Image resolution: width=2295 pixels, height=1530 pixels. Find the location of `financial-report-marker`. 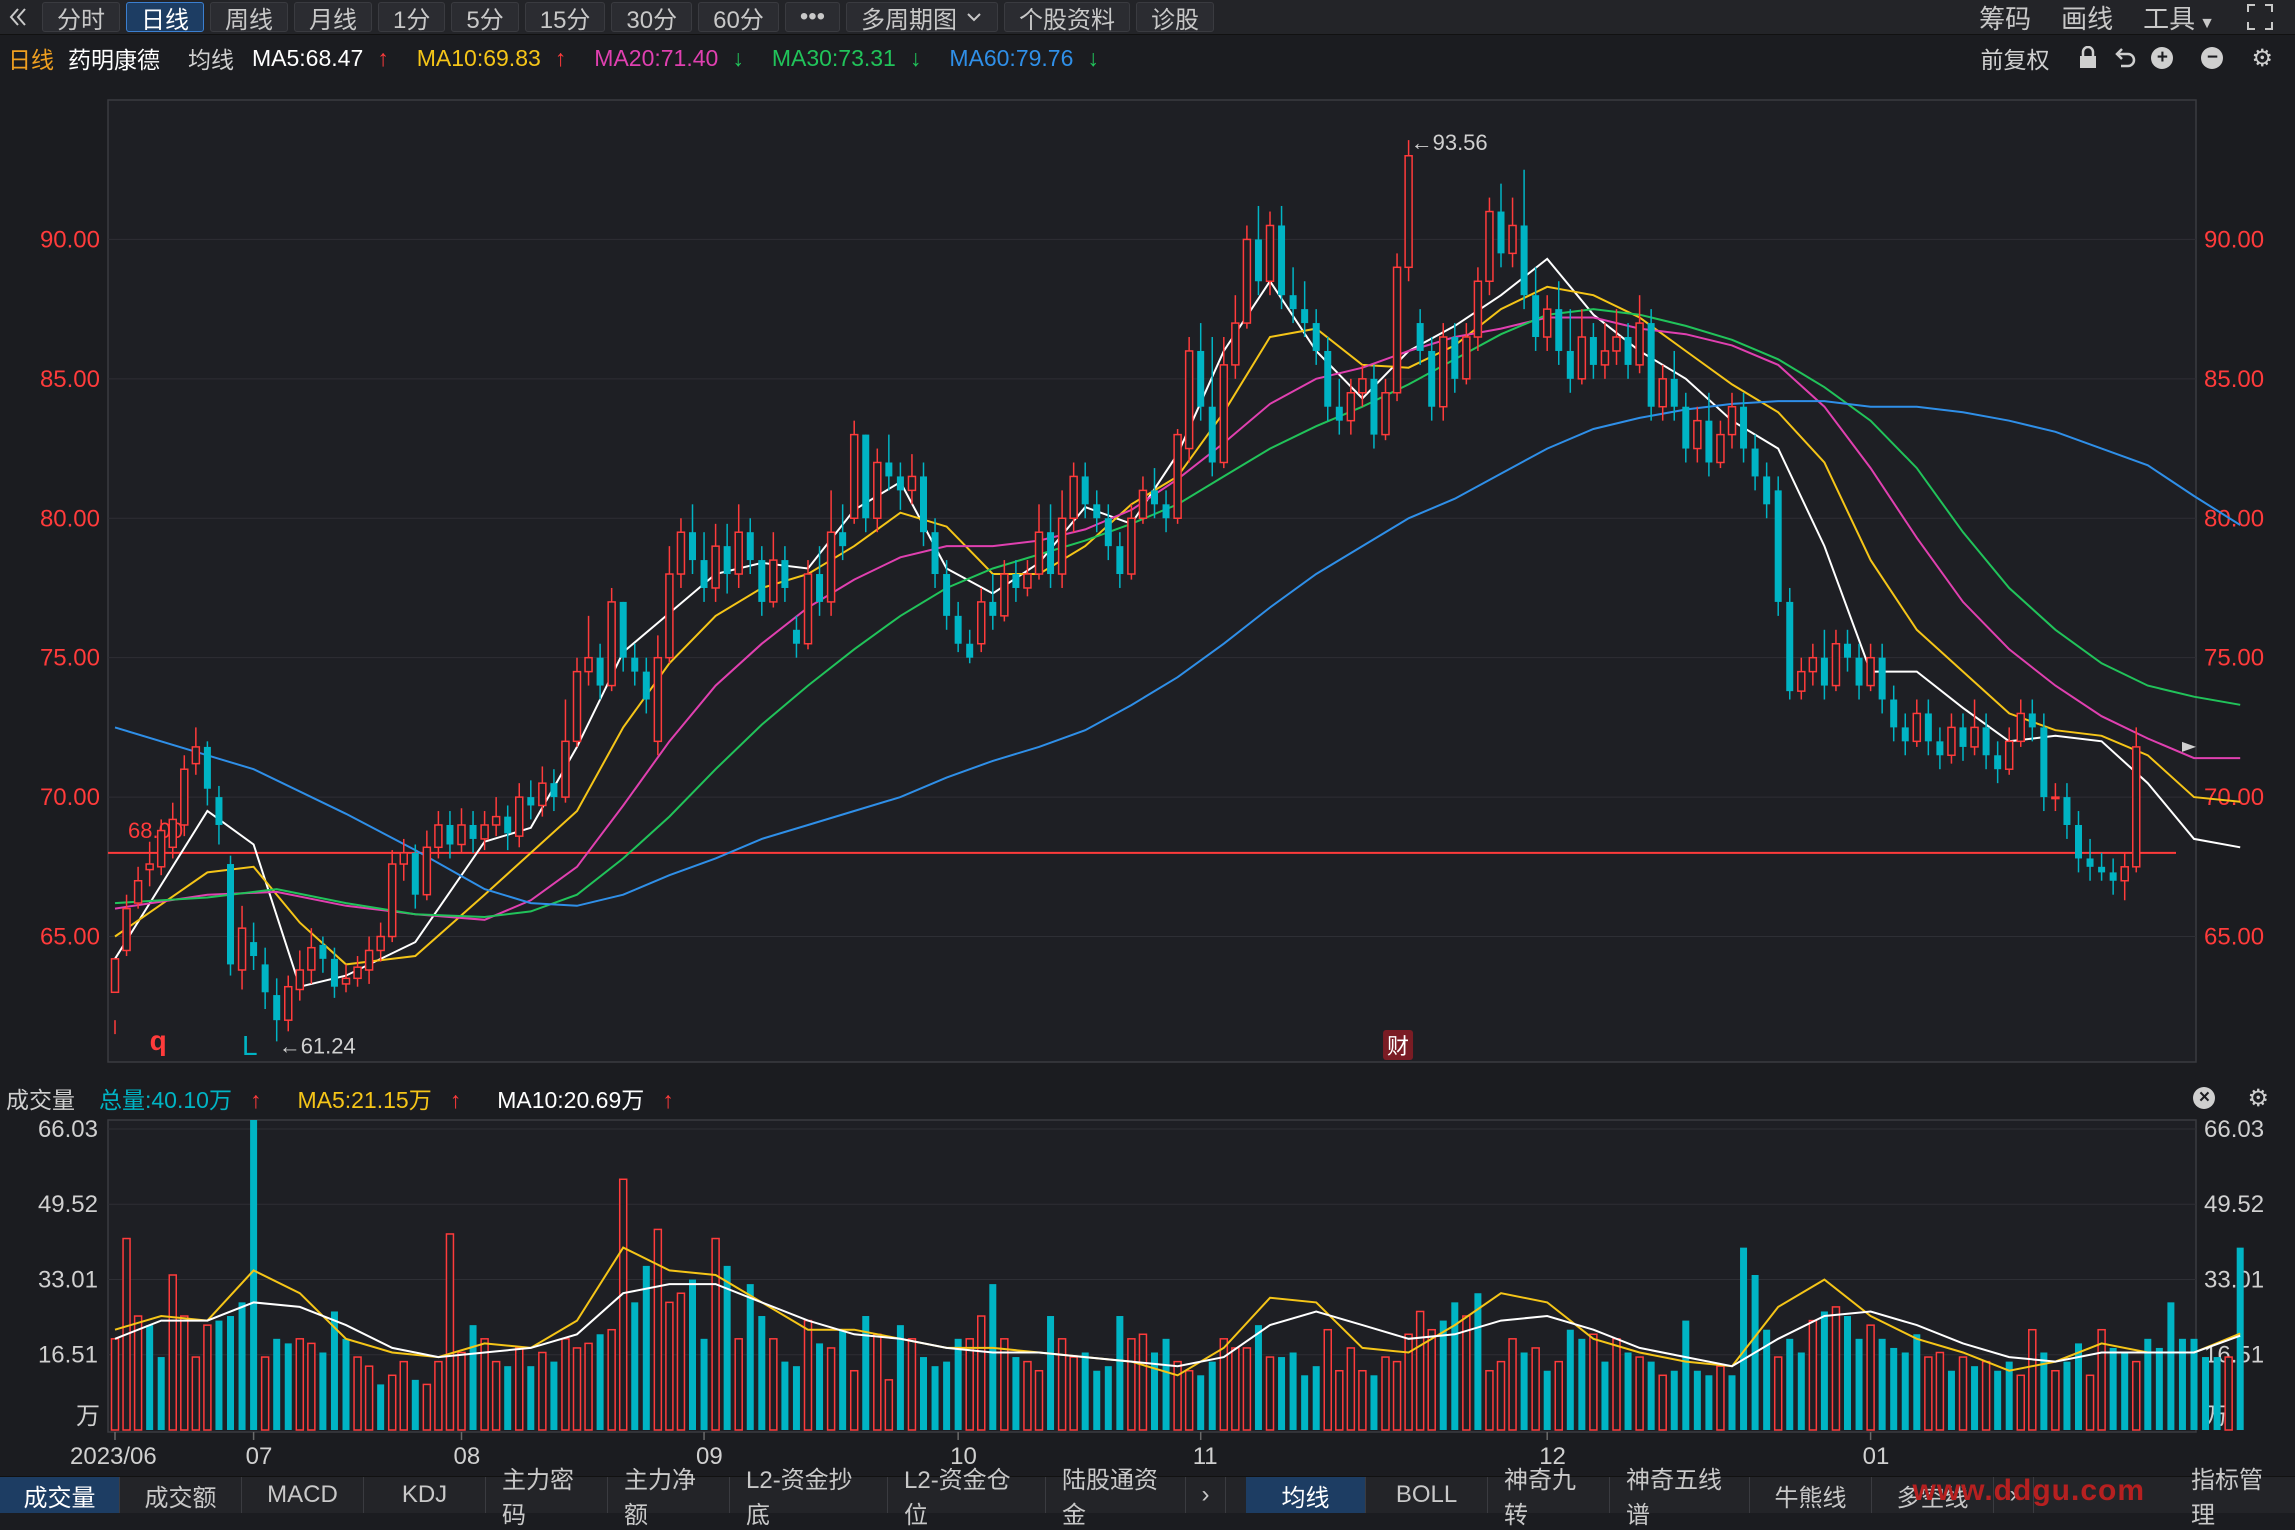

financial-report-marker is located at coordinates (1398, 1045).